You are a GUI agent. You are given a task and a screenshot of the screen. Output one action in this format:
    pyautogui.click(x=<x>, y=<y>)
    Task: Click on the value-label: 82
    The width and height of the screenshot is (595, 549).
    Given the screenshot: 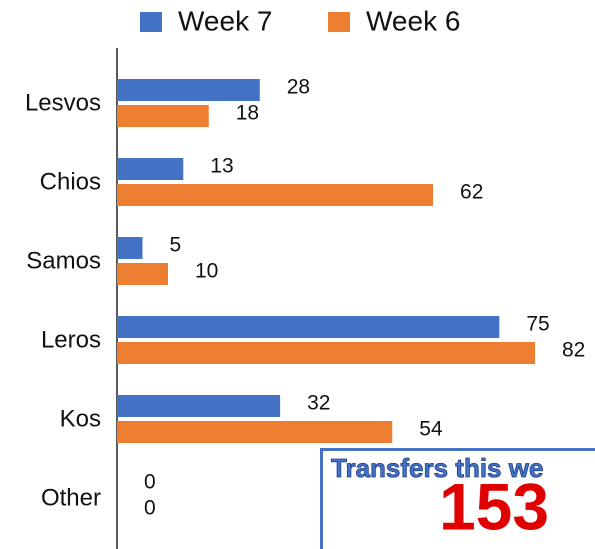 What is the action you would take?
    pyautogui.click(x=573, y=350)
    